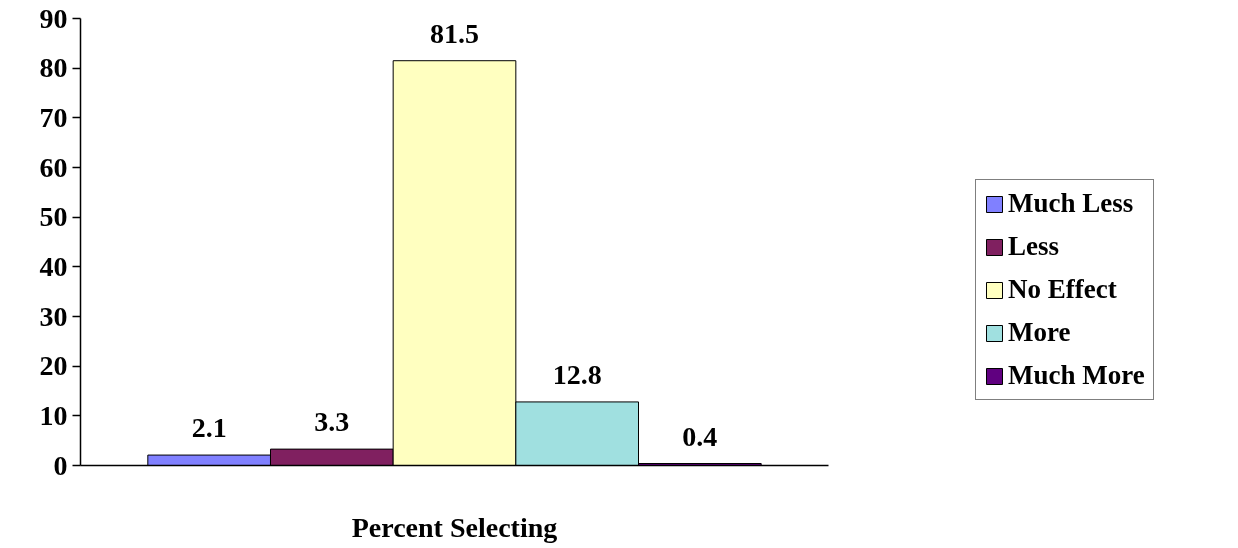  I want to click on legend-label: Less, so click(1034, 246).